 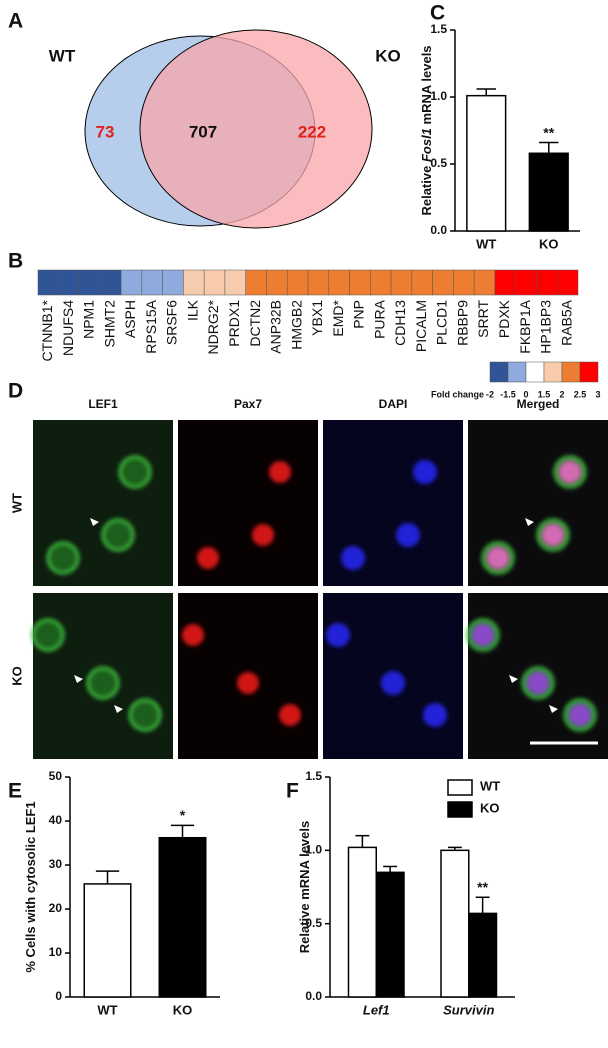 I want to click on gene-label: RAB5A, so click(x=566, y=322).